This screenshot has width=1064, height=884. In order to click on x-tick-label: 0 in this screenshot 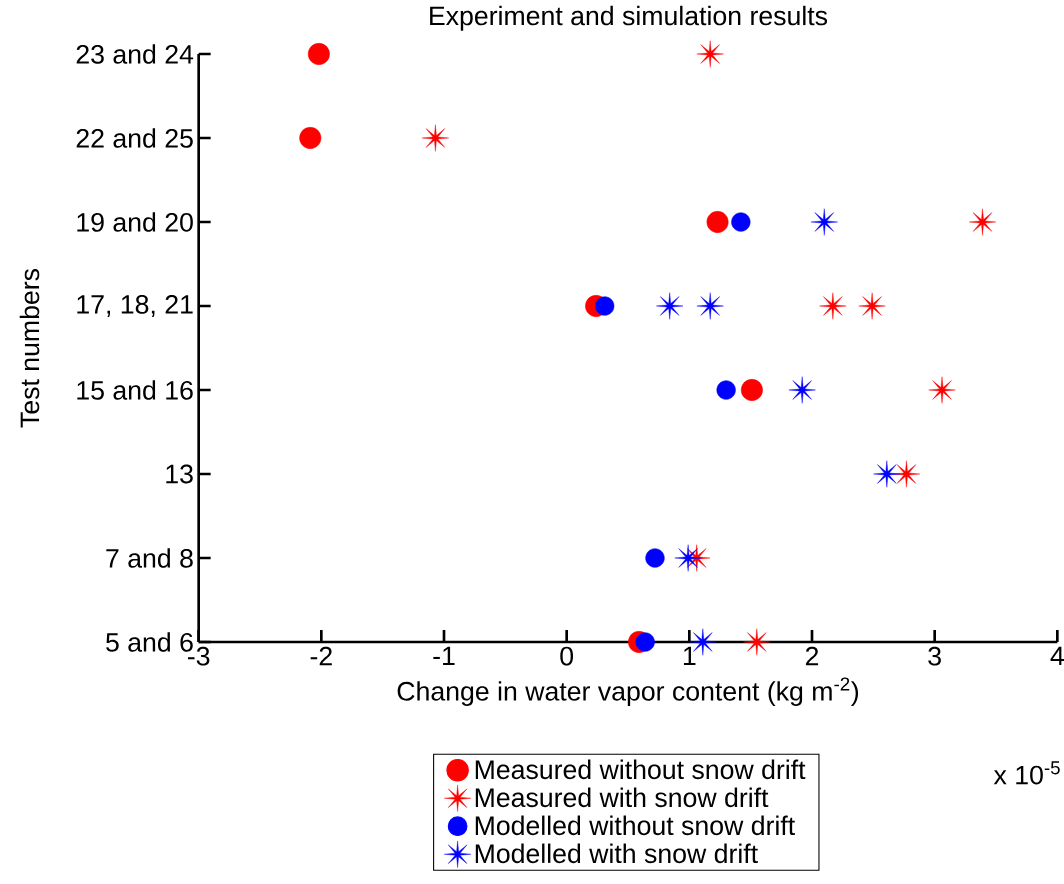, I will do `click(567, 656)`.